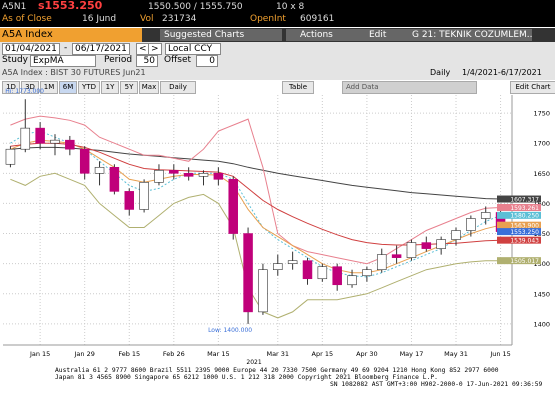 The image size is (555, 400). I want to click on period: 50, so click(147, 61).